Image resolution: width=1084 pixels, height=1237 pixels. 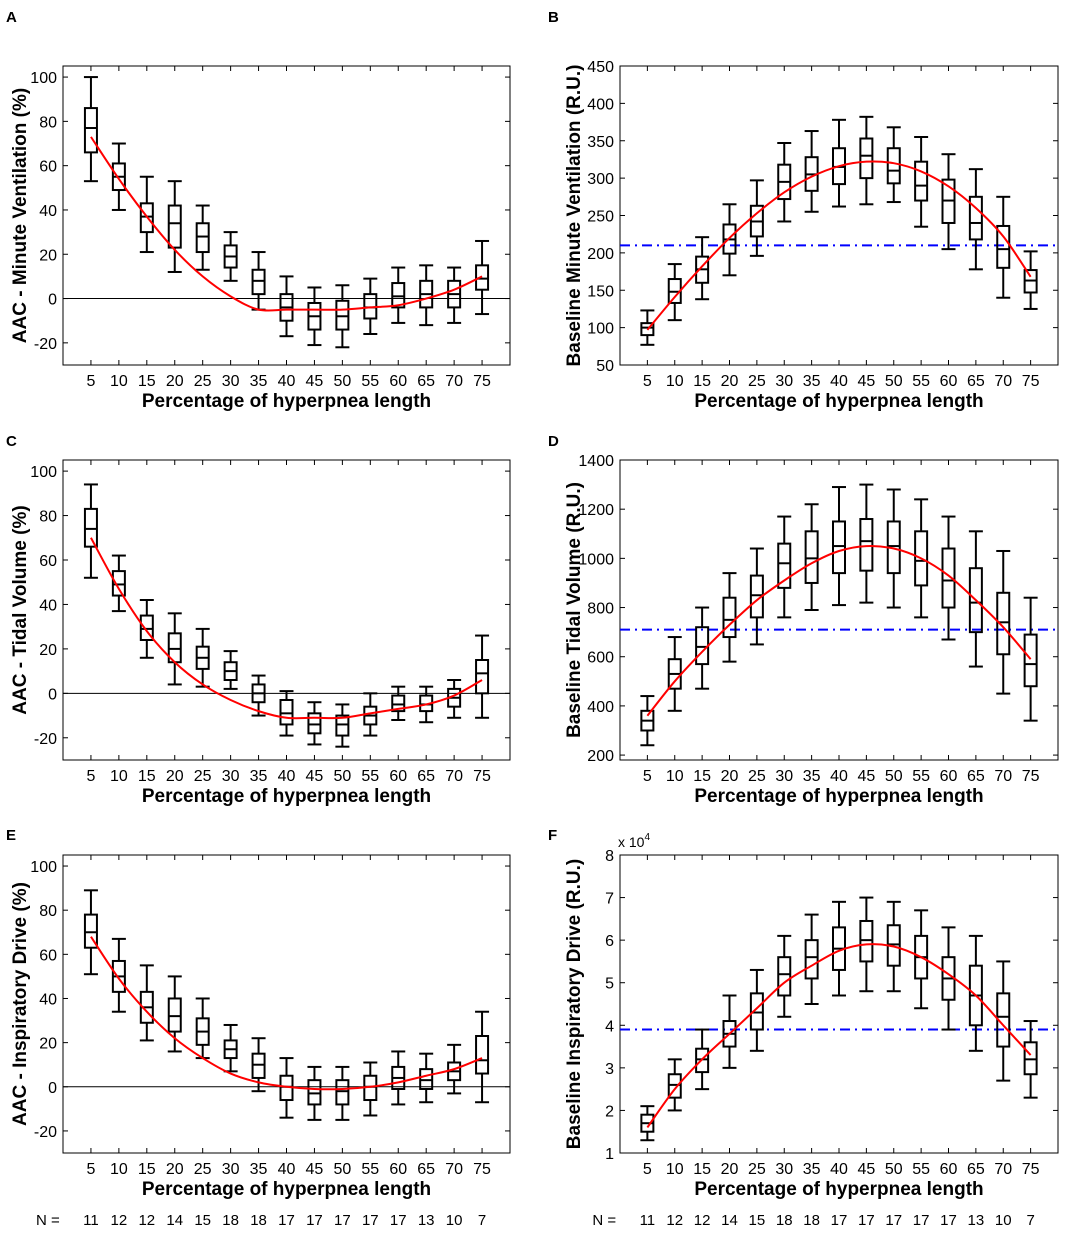 I want to click on box-x40, so click(x=839, y=163).